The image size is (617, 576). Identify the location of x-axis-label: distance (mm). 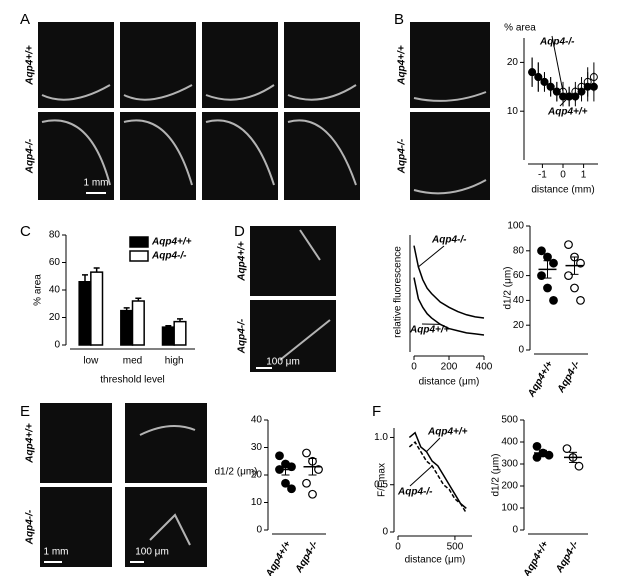
(562, 190).